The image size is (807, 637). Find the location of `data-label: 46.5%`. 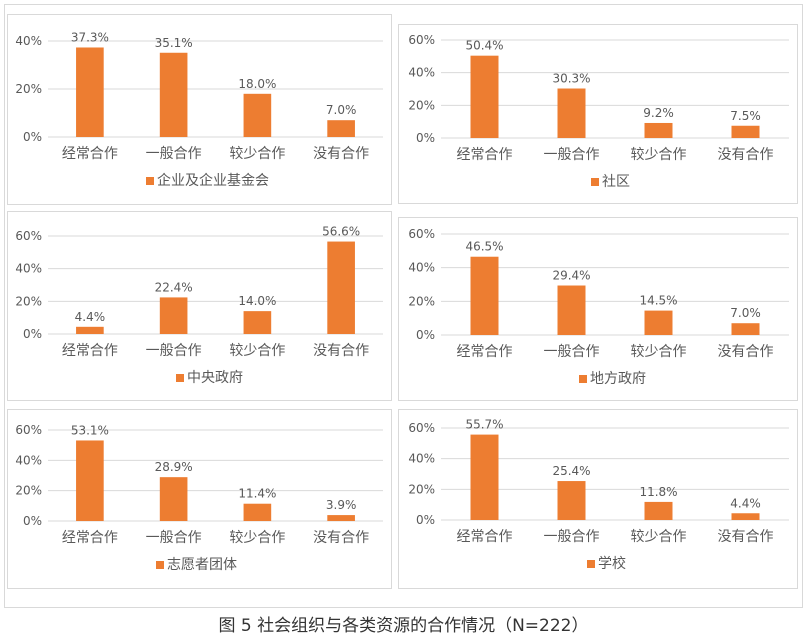

data-label: 46.5% is located at coordinates (484, 247).